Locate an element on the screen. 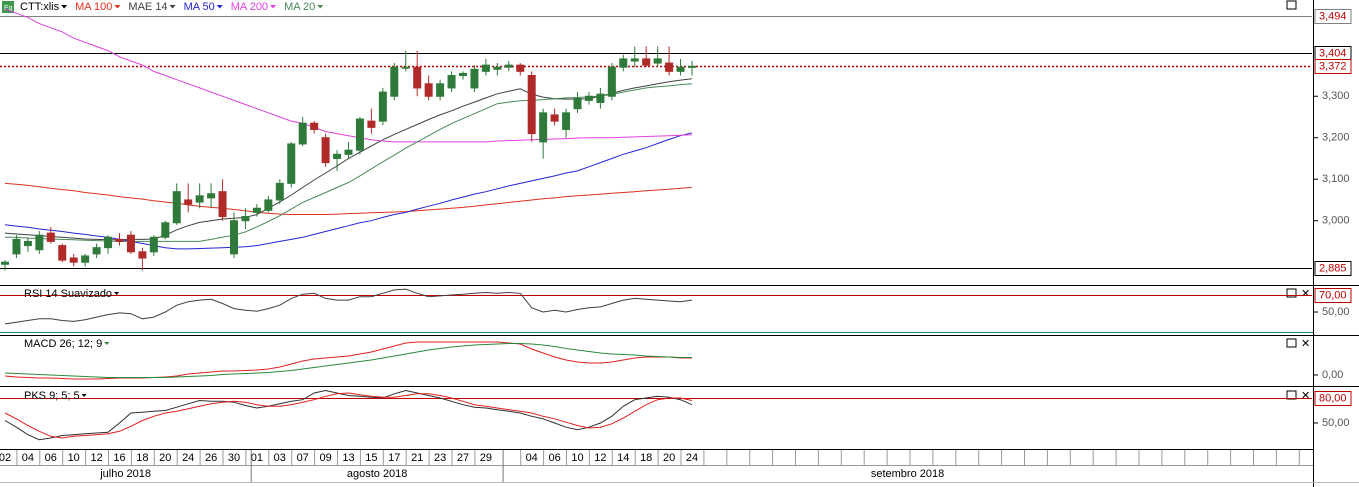 The width and height of the screenshot is (1359, 487). panel-icons: ✕ ✕ ✕ is located at coordinates (1298, 345).